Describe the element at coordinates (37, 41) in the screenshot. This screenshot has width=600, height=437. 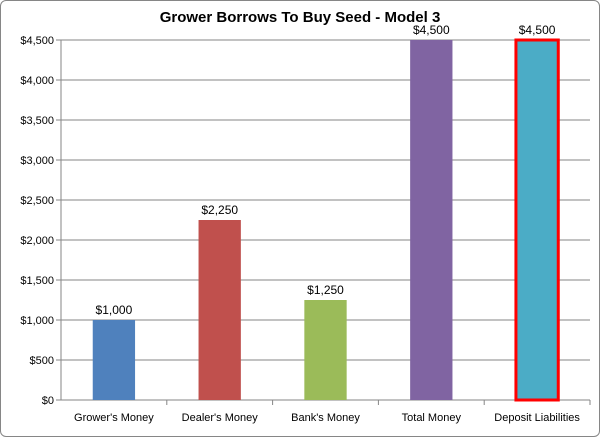
I see `y-tick-label-9: $4,500` at that location.